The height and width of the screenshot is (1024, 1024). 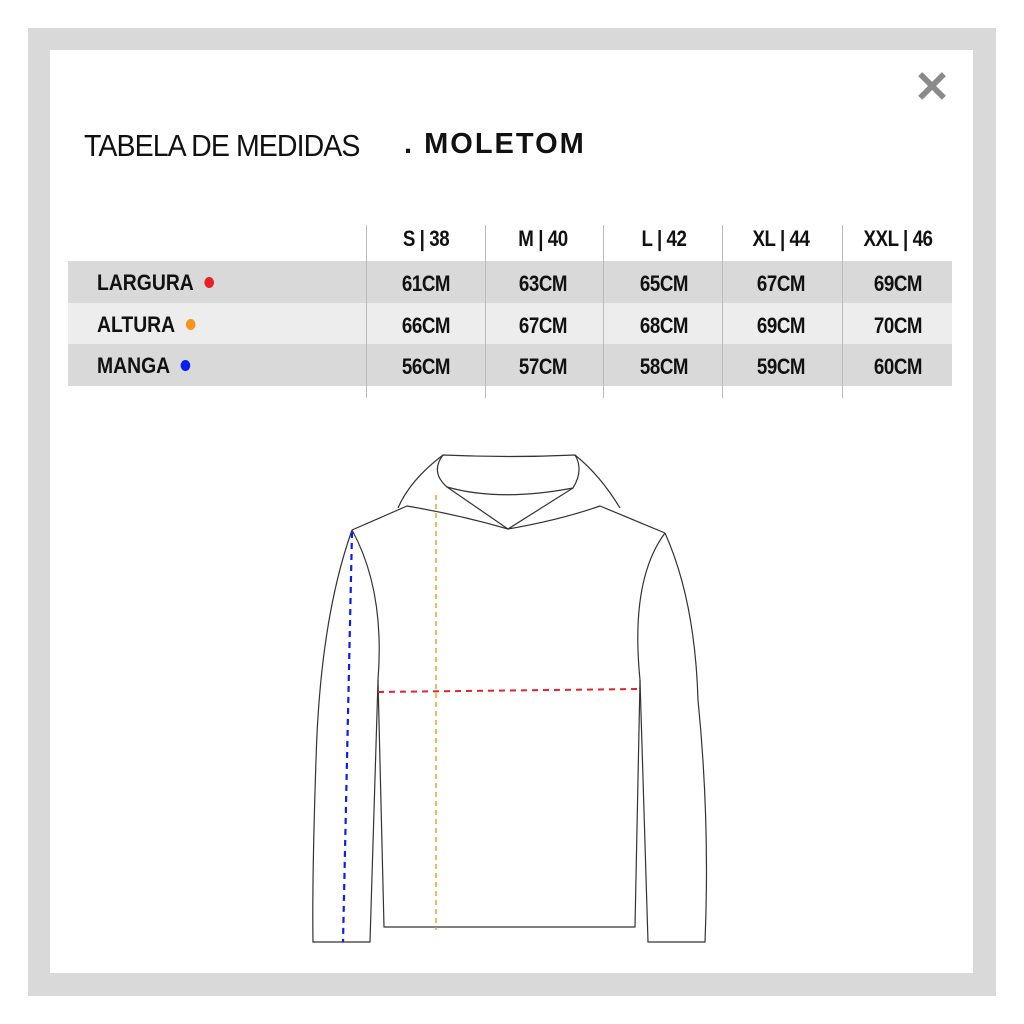 I want to click on measurement-cell: 65CM, so click(x=664, y=283).